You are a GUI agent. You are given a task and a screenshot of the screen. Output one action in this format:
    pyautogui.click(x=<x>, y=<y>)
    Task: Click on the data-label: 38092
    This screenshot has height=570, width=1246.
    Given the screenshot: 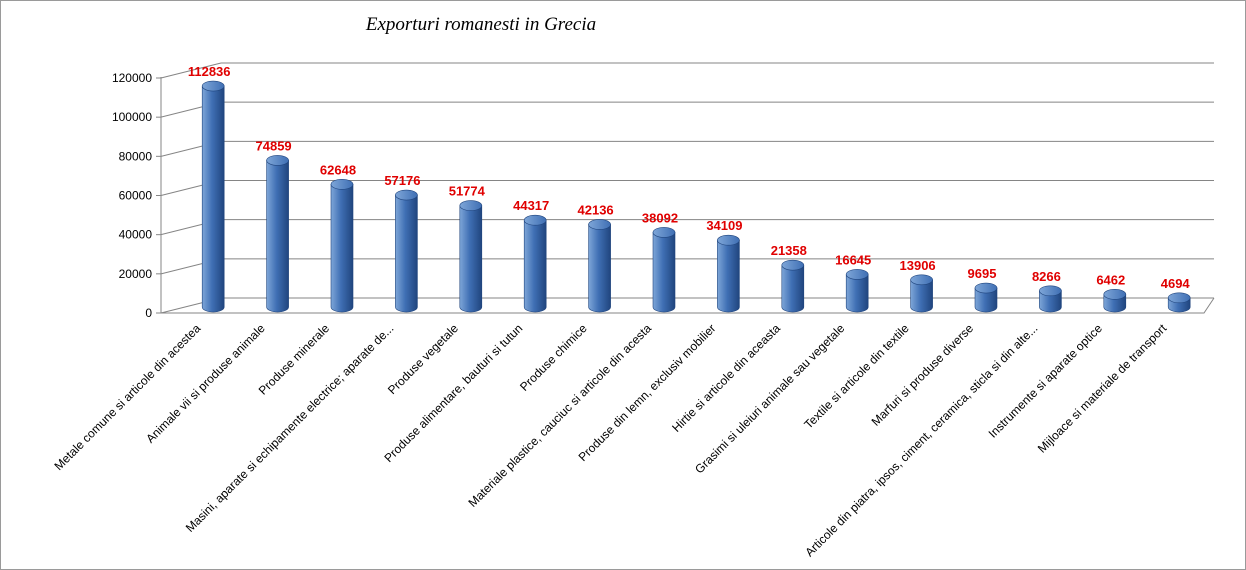 What is the action you would take?
    pyautogui.click(x=660, y=217)
    